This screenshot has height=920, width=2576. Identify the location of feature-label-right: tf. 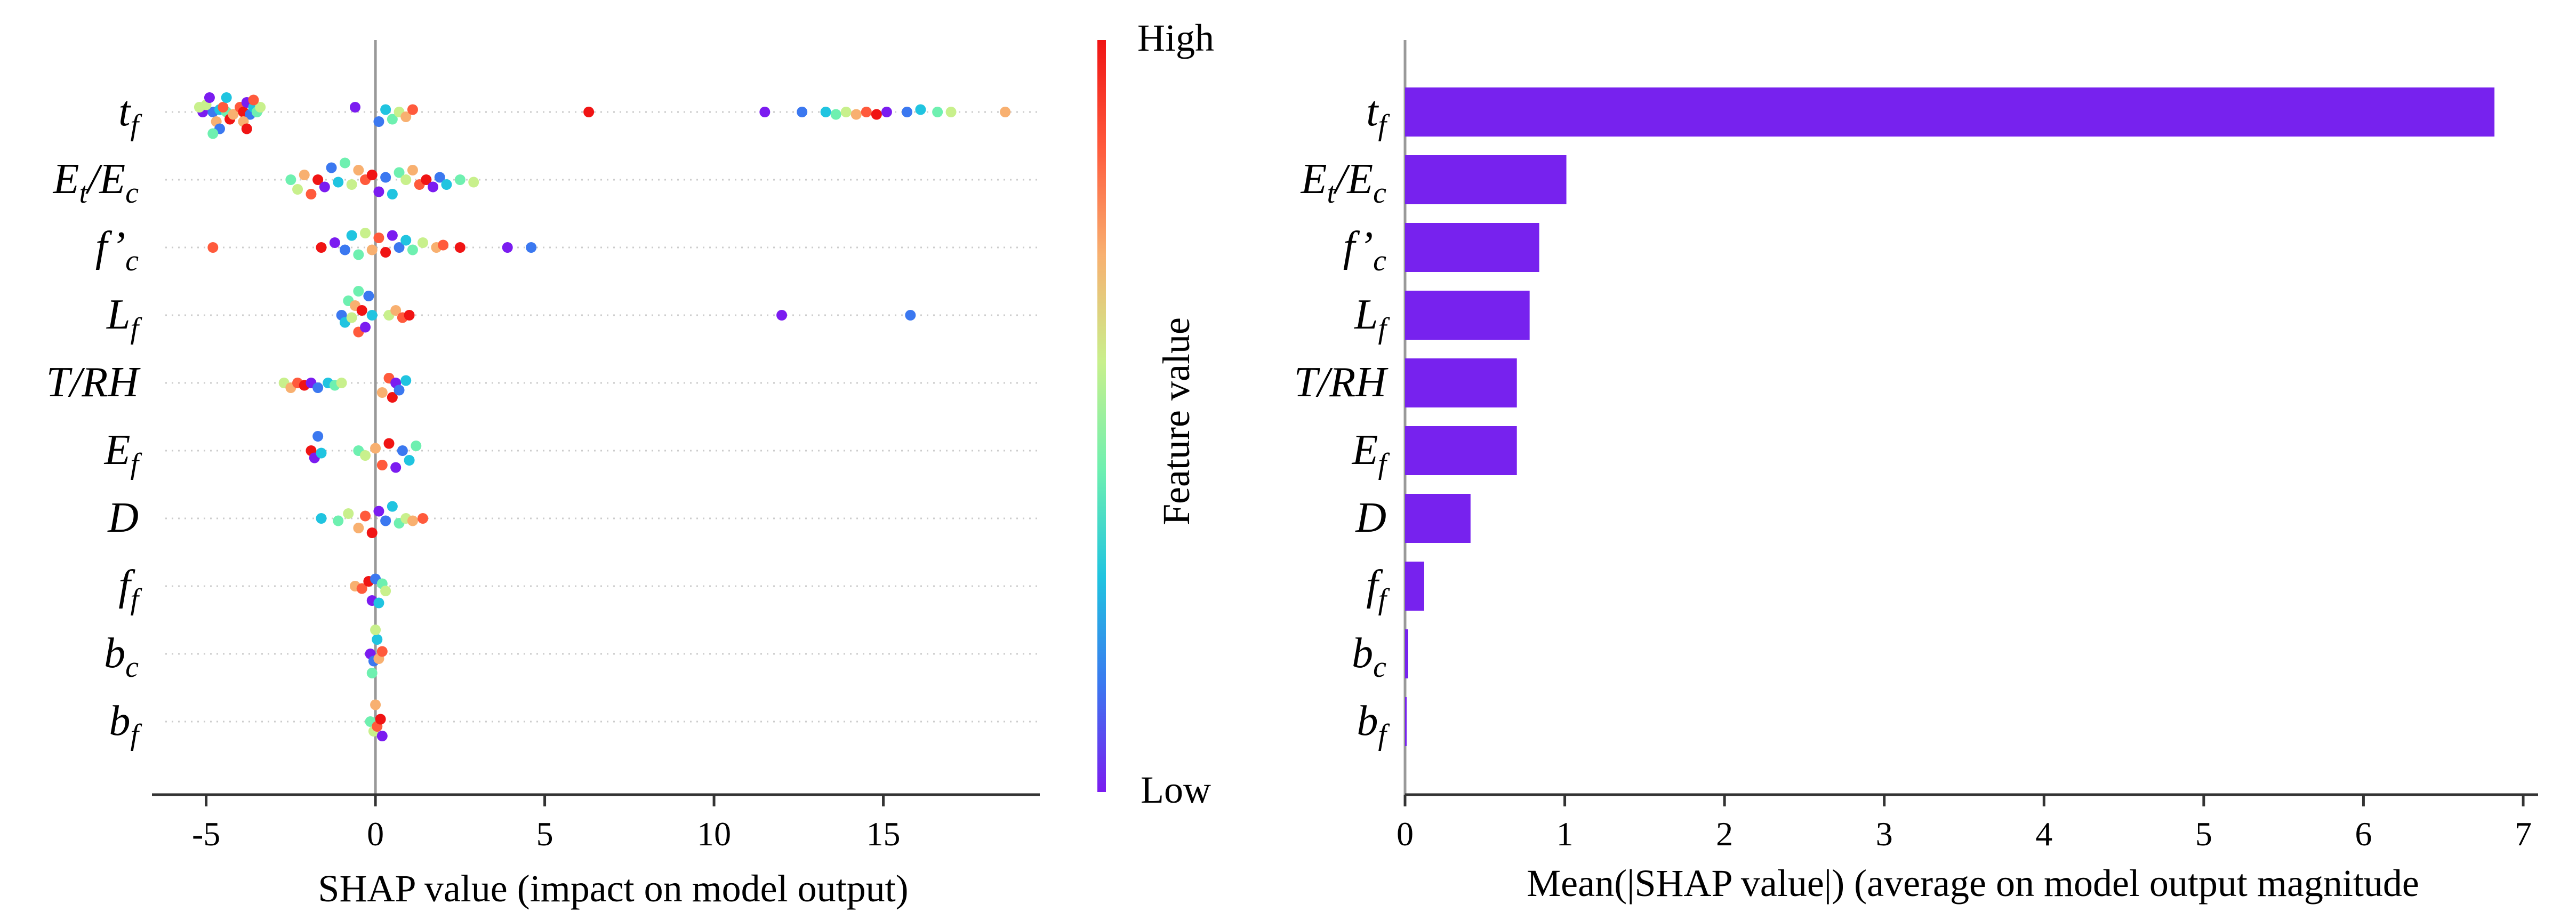
(1378, 115).